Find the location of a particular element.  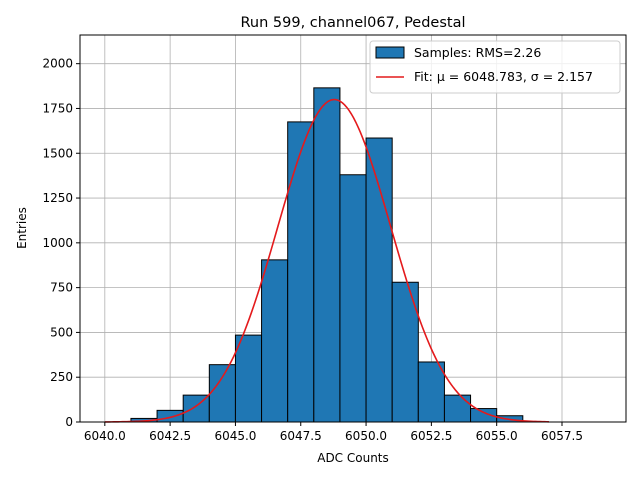

y-axis-ticks: 0 250 500 750 1000 1250 1500 1750 2000 is located at coordinates (61, 243).